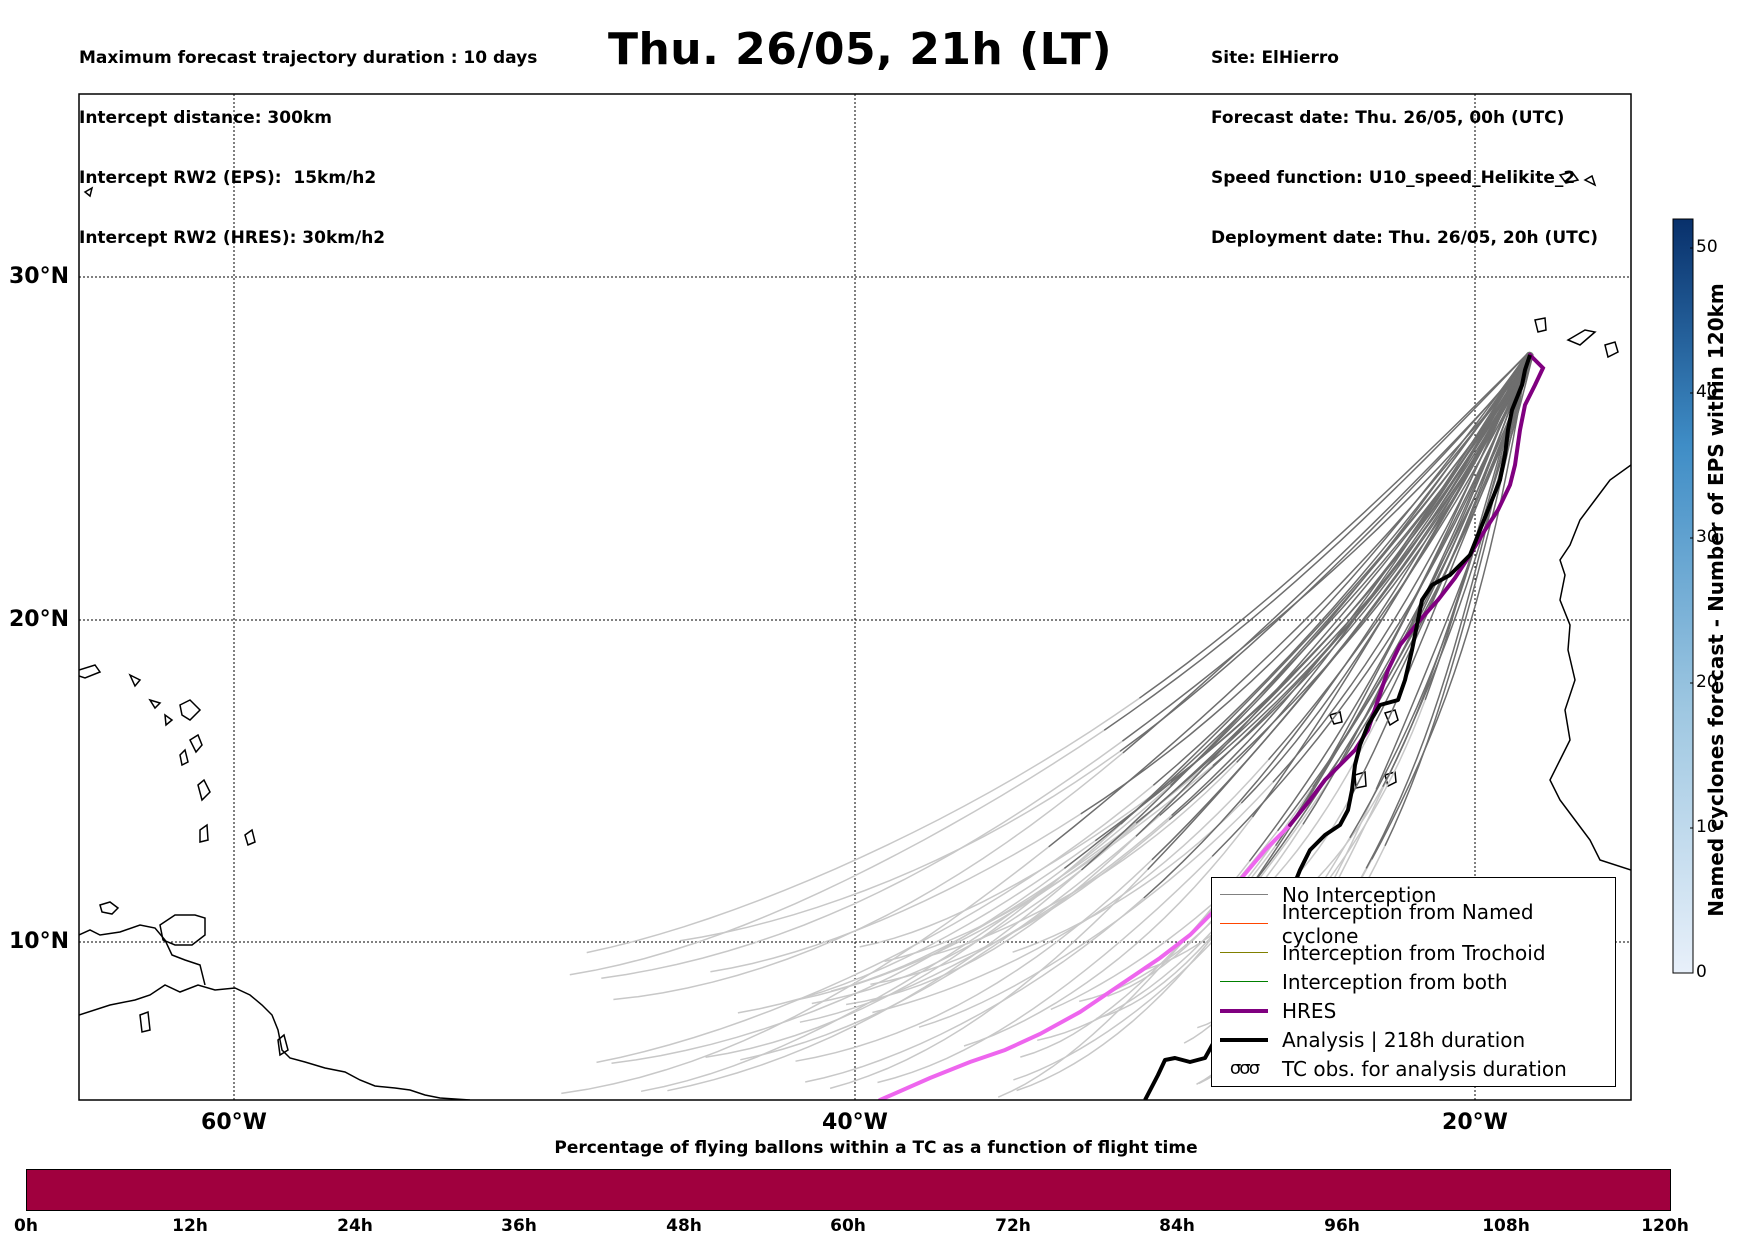 The image size is (1752, 1241). What do you see at coordinates (182, 930) in the screenshot?
I see `trinidad-coast` at bounding box center [182, 930].